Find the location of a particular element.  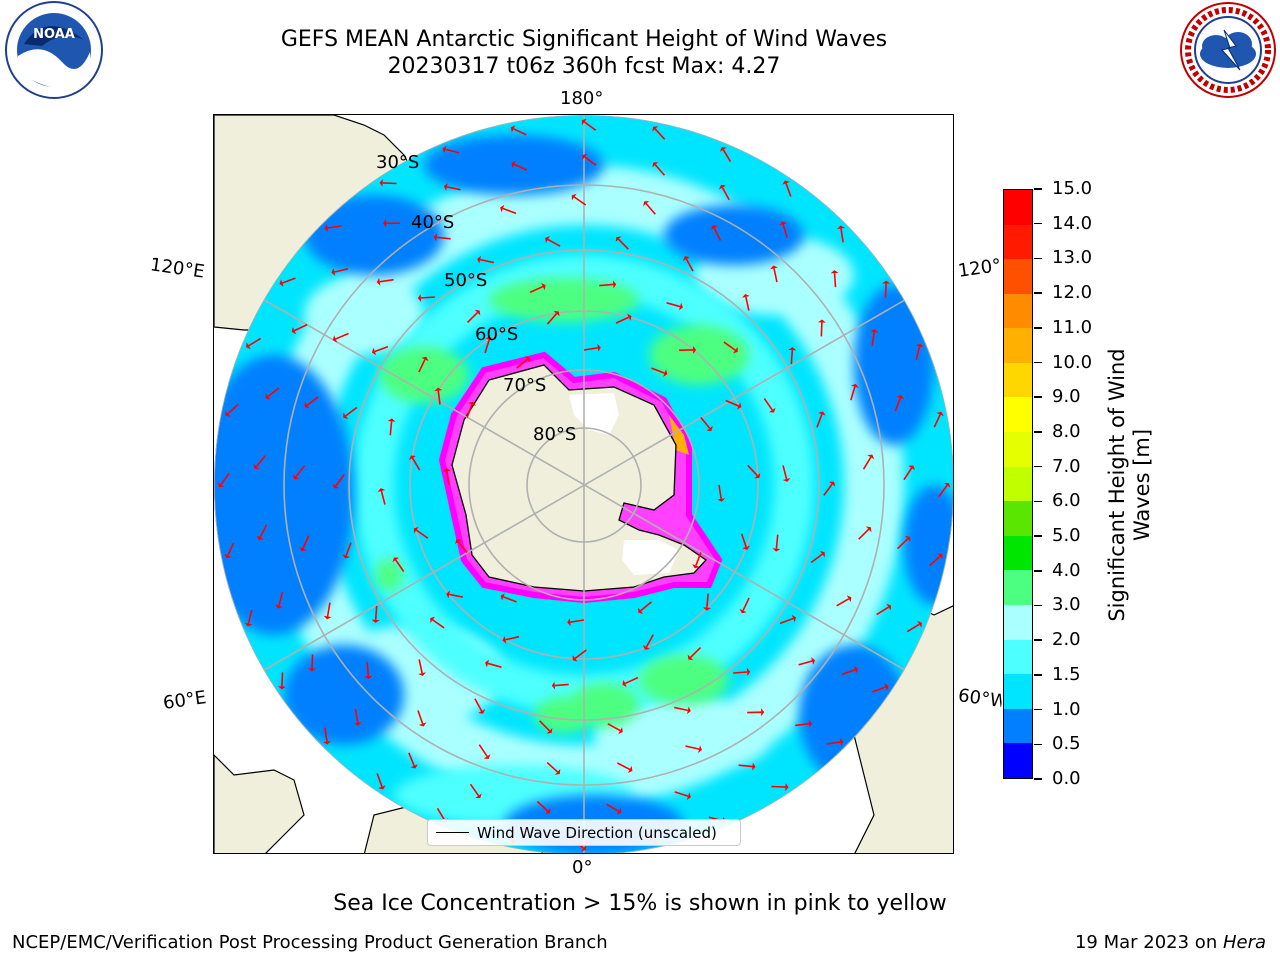

colorbar-tick-label: 15.0 is located at coordinates (1072, 188).